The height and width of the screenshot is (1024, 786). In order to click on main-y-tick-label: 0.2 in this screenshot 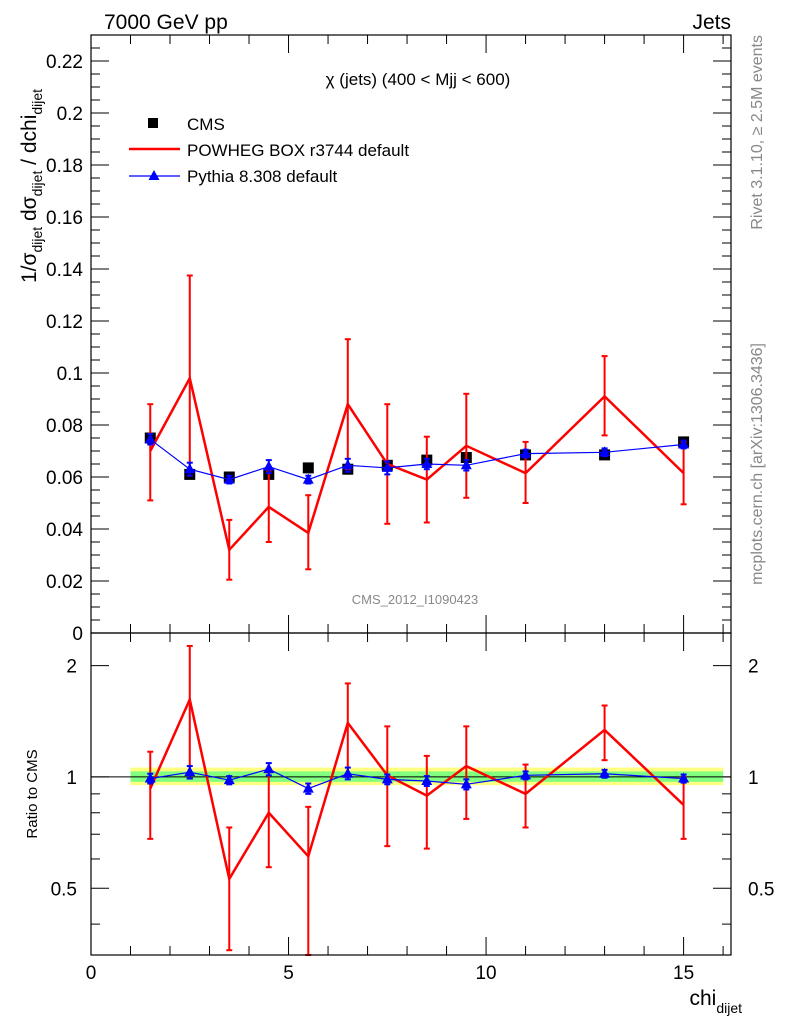, I will do `click(70, 114)`.